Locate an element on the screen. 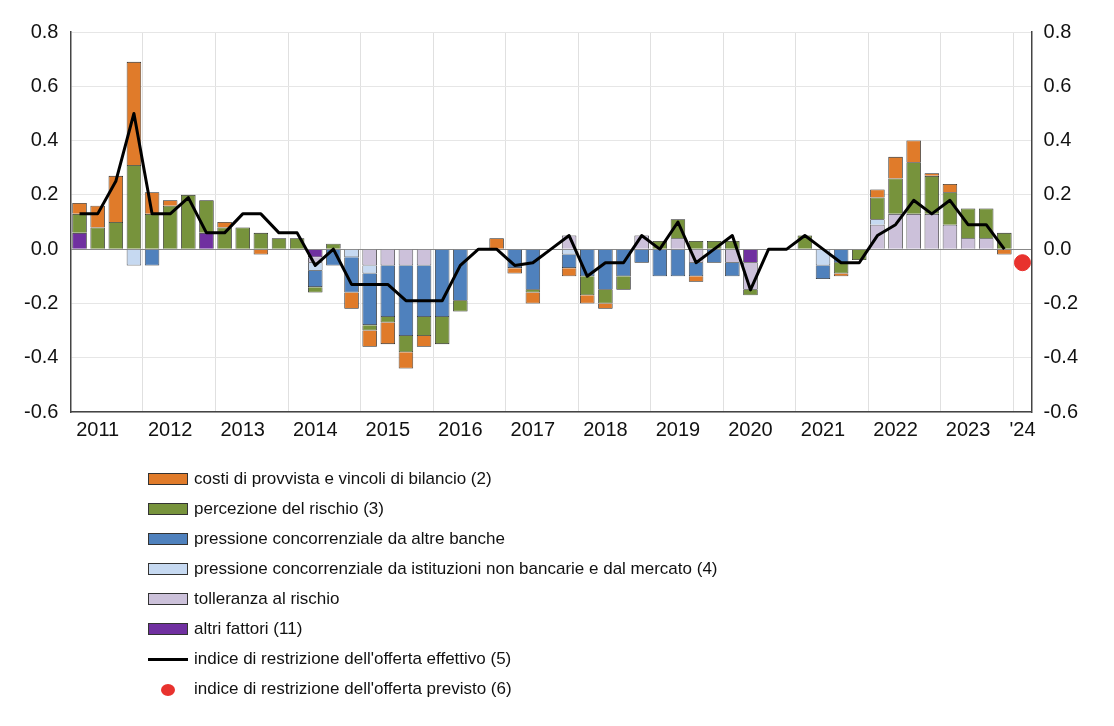 This screenshot has width=1114, height=726. x-tick-label: 2017 is located at coordinates (533, 428).